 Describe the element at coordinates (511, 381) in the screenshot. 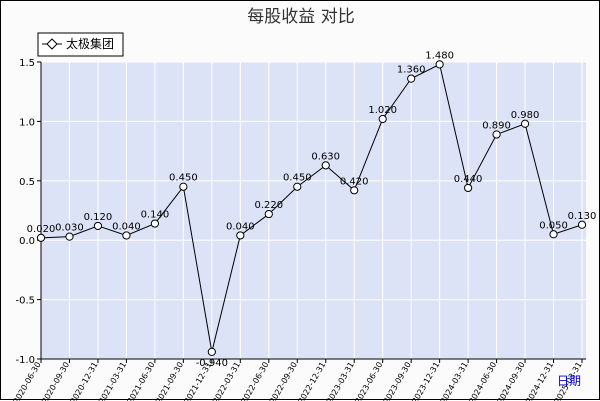

I see `x-tick-label: 2024-09-30` at that location.